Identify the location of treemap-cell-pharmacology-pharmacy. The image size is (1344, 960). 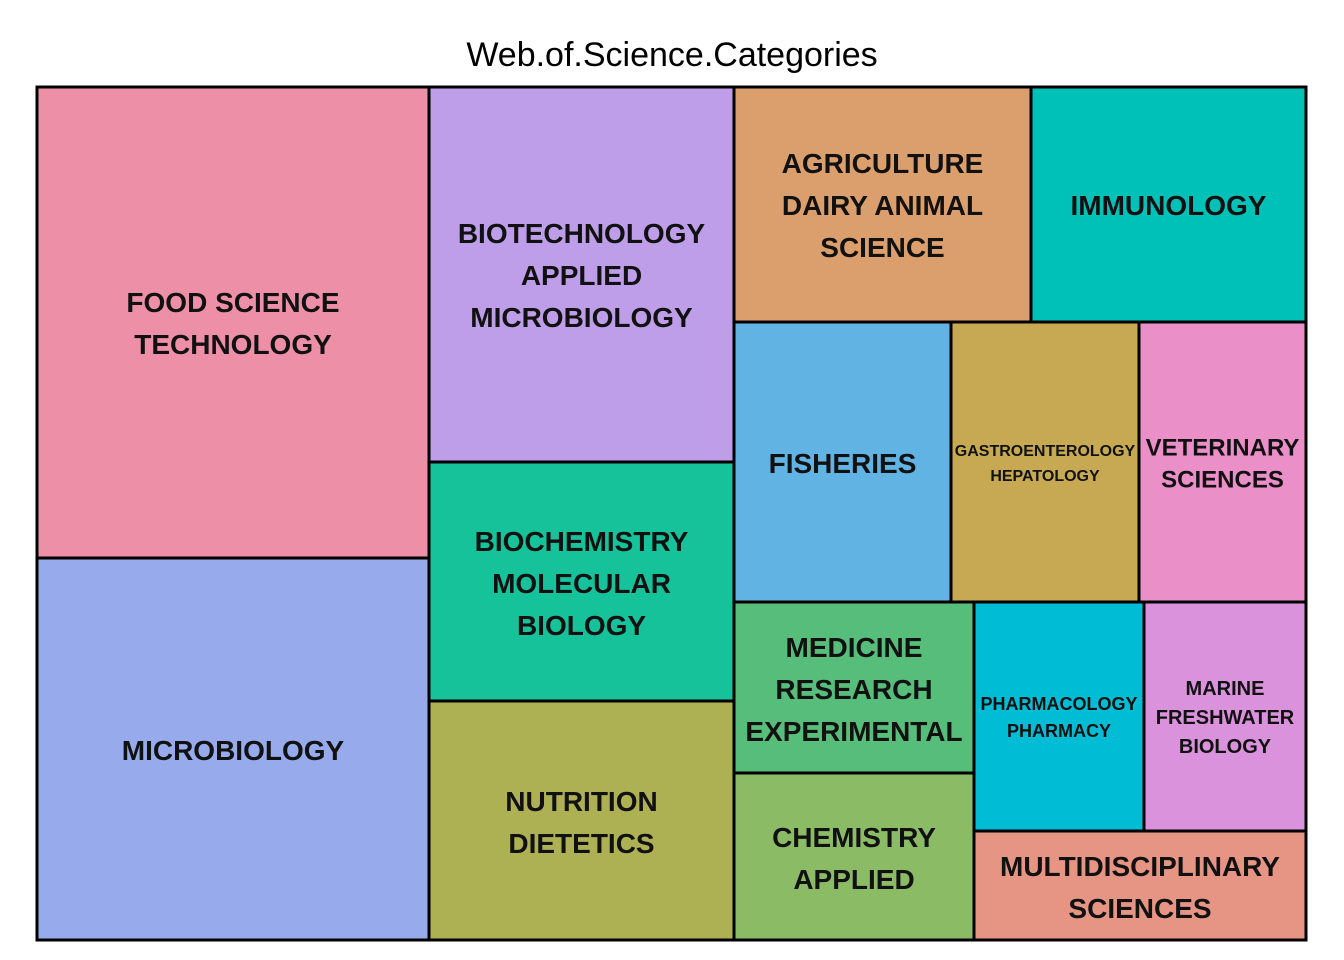
(1059, 716).